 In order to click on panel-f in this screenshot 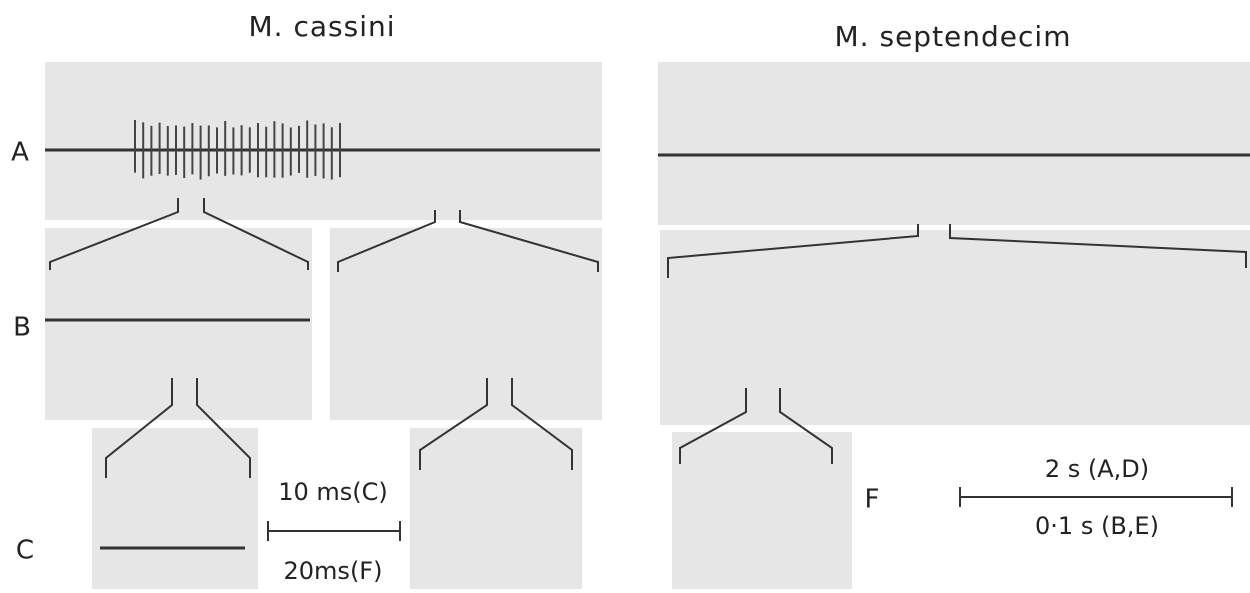, I will do `click(762, 510)`.